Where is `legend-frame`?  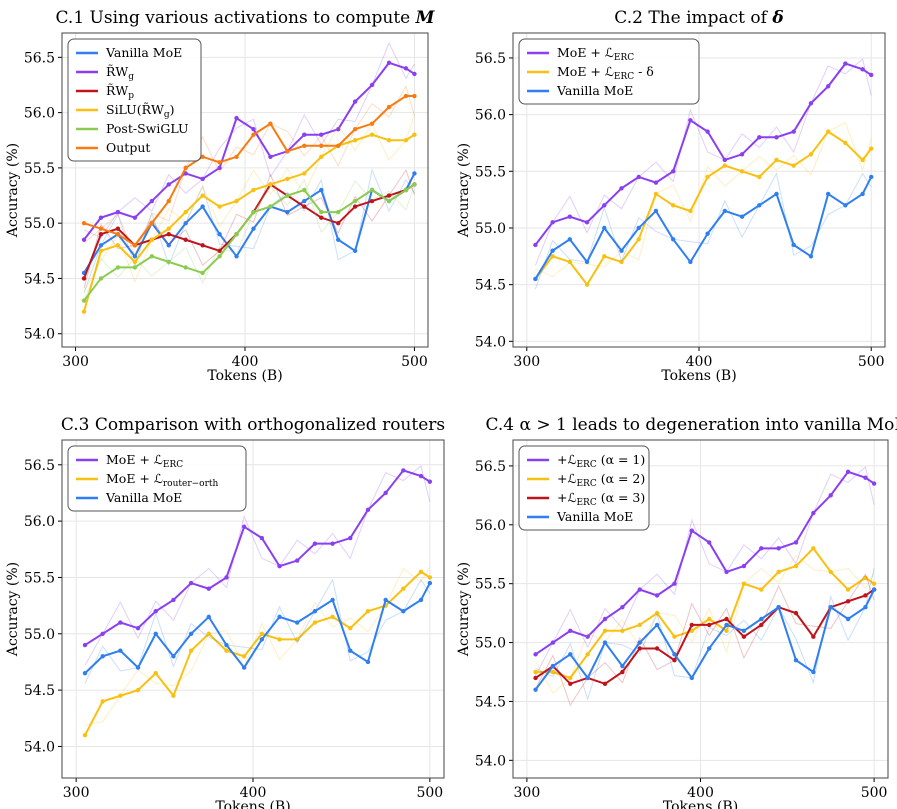 legend-frame is located at coordinates (609, 71).